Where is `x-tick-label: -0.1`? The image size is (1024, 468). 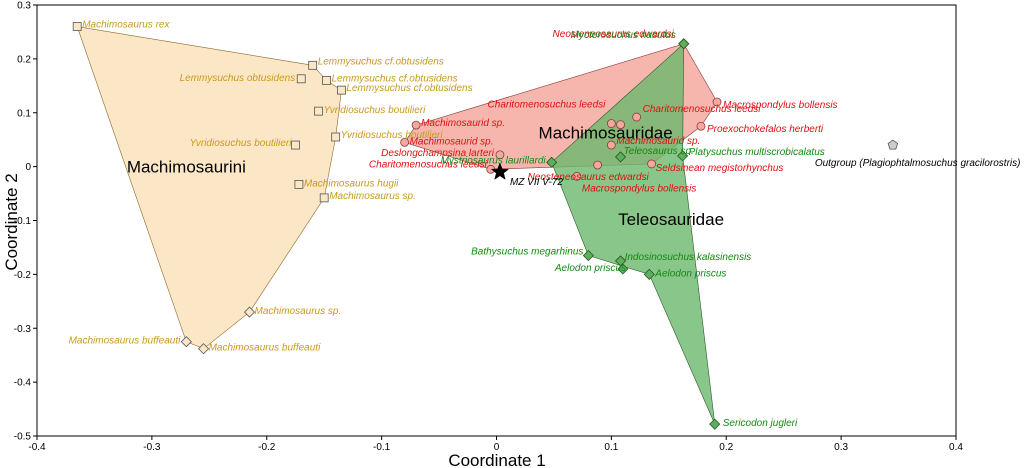 x-tick-label: -0.1 is located at coordinates (382, 447).